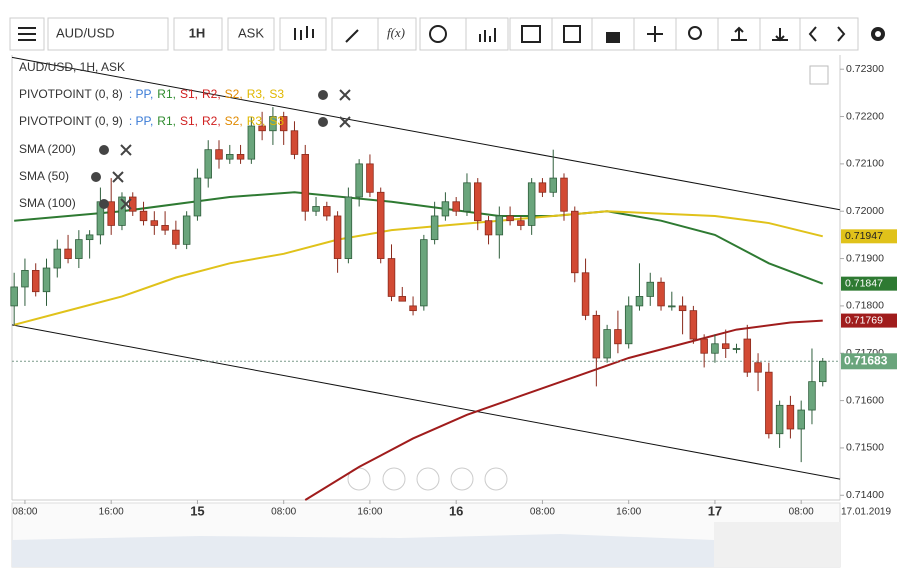  What do you see at coordinates (865, 164) in the screenshot?
I see `y-tick-label: 0.72100` at bounding box center [865, 164].